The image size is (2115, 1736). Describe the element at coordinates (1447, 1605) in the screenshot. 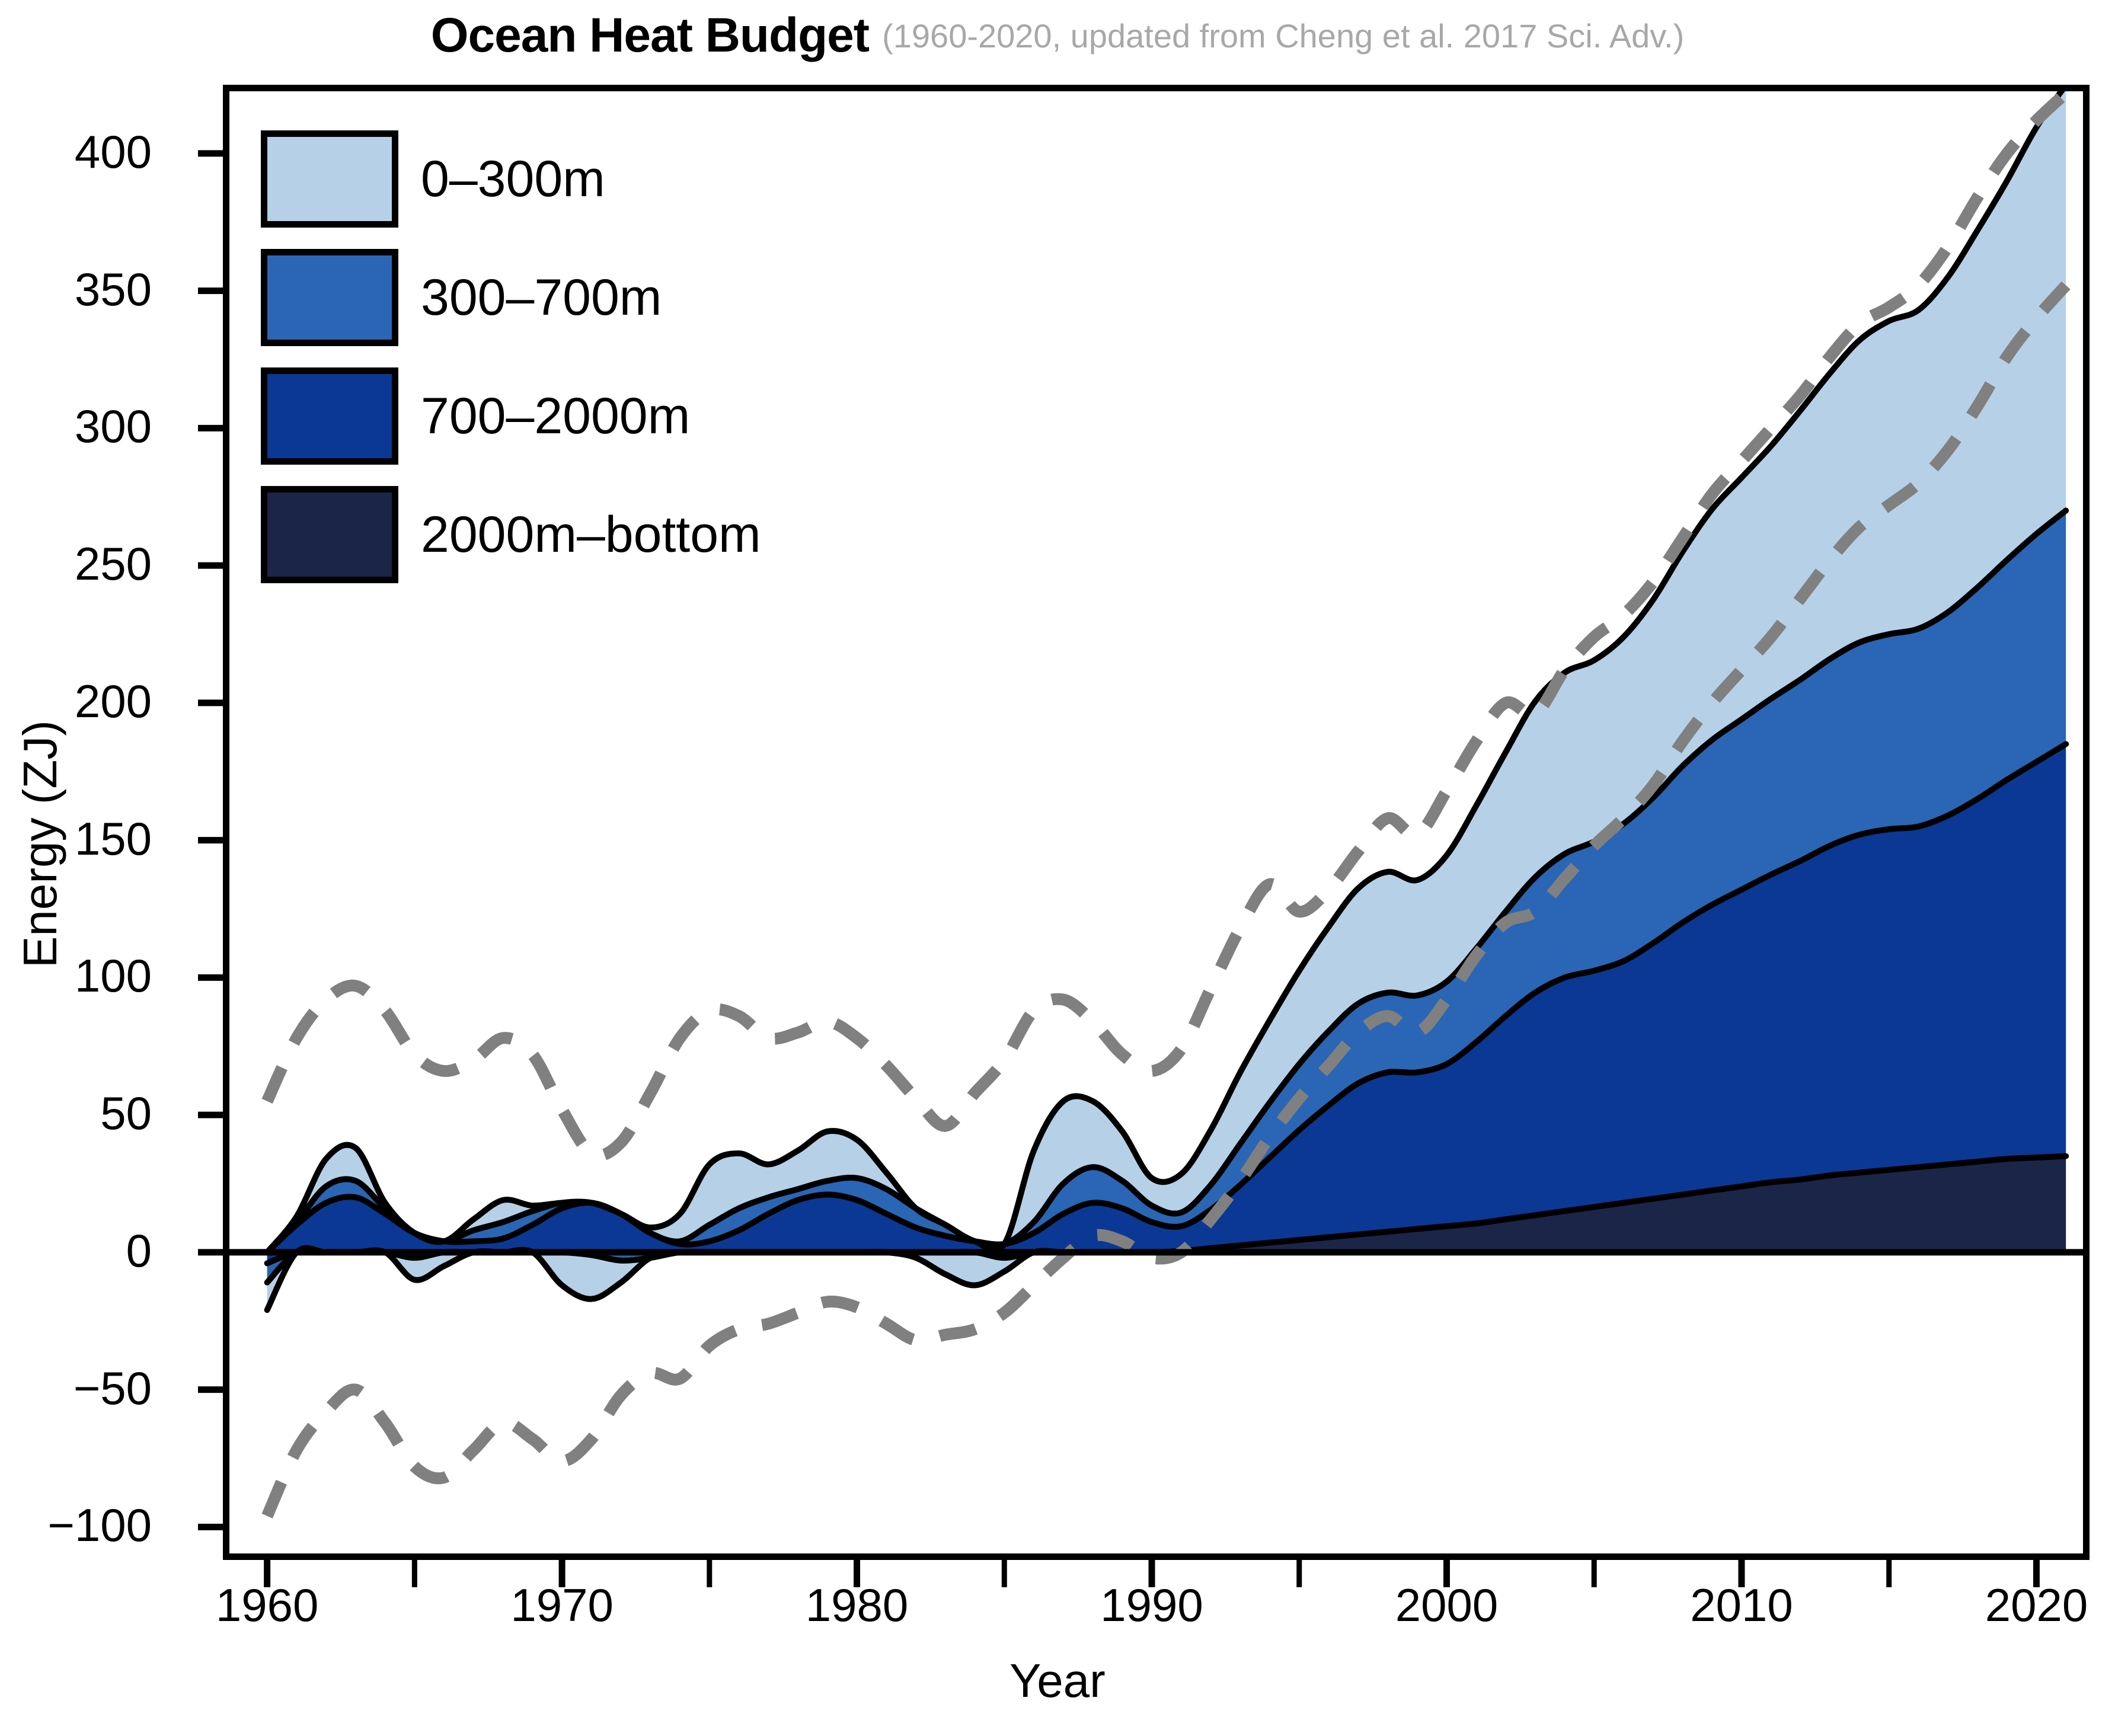

I see `x-tick-label: 2000` at that location.